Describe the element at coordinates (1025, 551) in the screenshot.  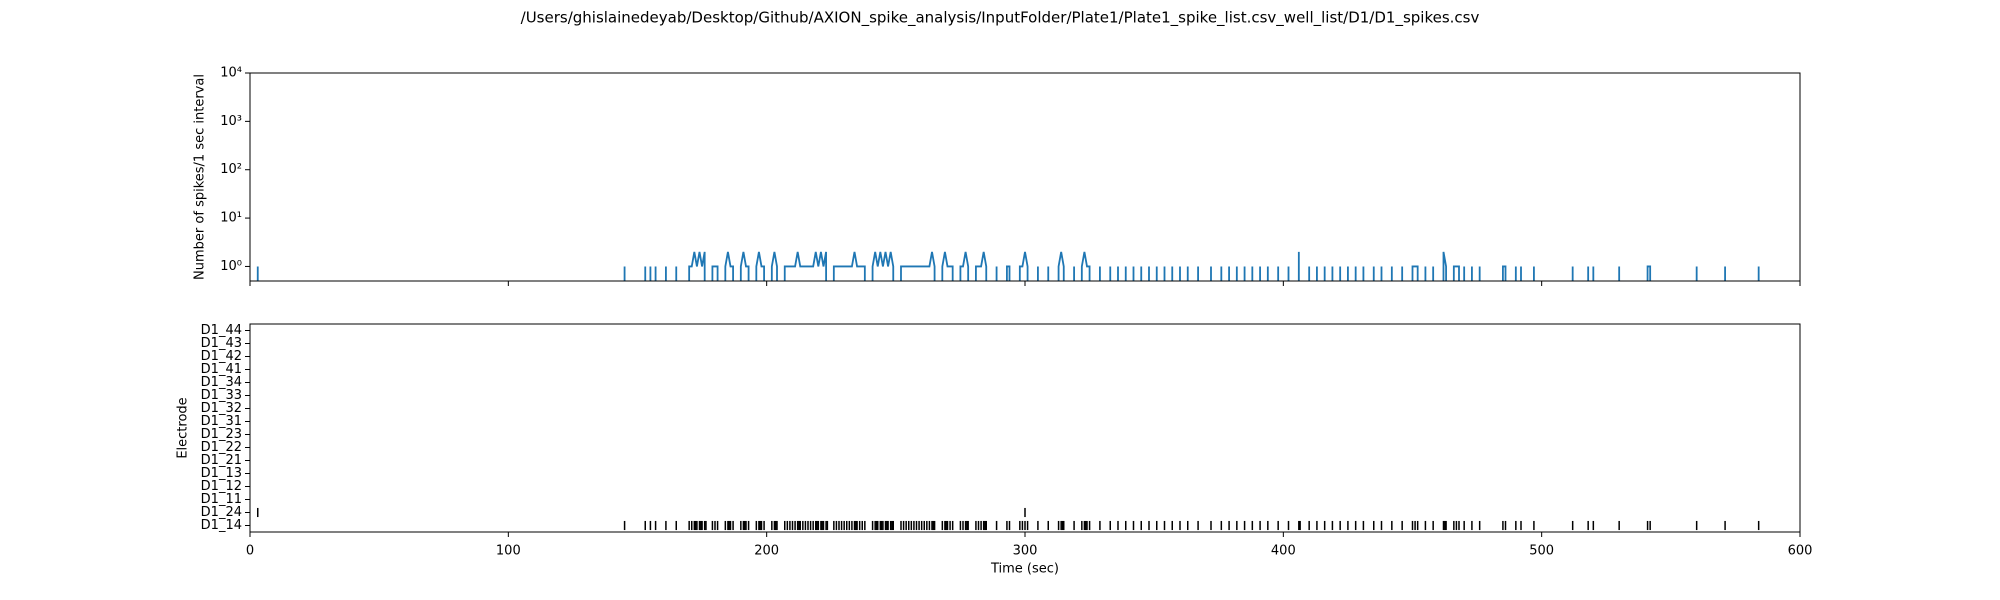
I see `x-tick-label: 300` at that location.